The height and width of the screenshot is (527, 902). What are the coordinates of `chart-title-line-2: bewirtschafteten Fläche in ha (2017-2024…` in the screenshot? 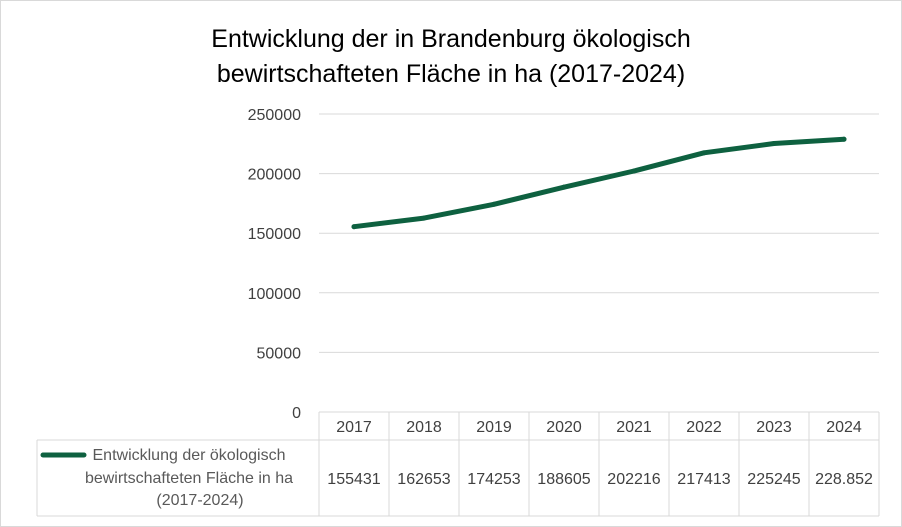 It's located at (451, 74).